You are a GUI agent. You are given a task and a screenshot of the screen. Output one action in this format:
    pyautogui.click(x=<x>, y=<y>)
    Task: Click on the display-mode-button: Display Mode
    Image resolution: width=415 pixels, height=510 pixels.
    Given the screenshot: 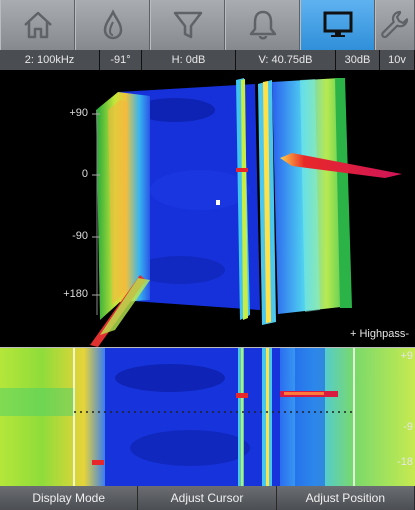 What is the action you would take?
    pyautogui.click(x=69, y=498)
    